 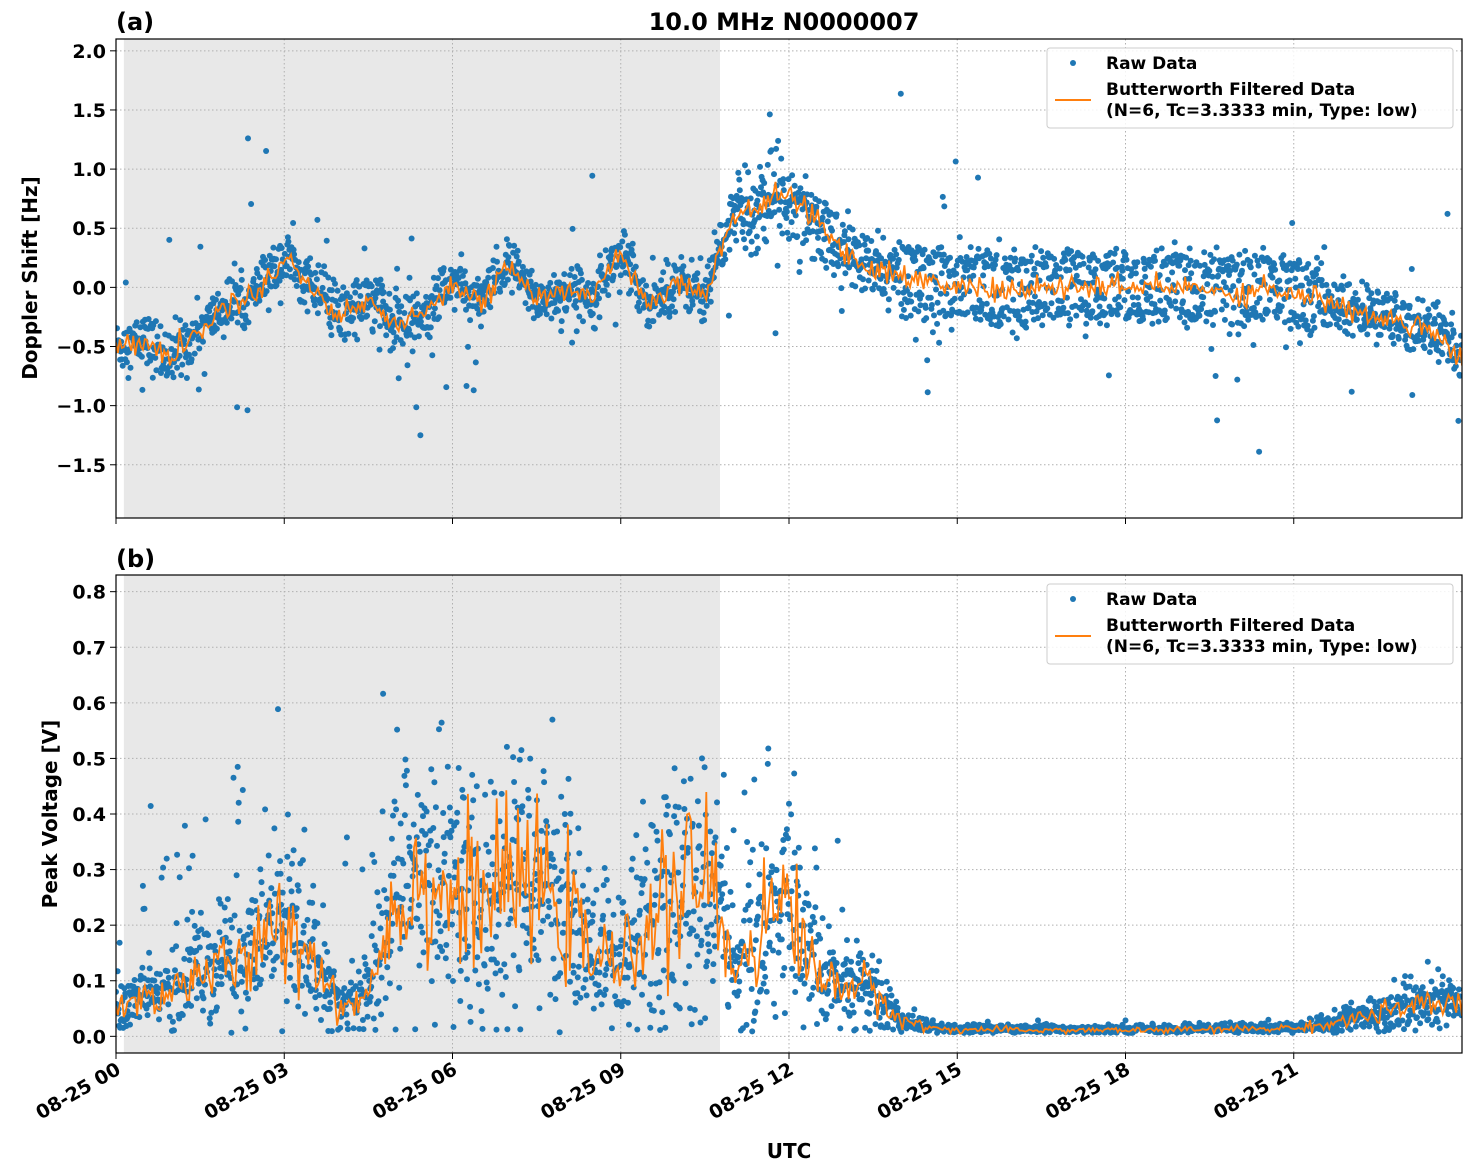 What do you see at coordinates (89, 593) in the screenshot?
I see `y-tick-label: 0.8` at bounding box center [89, 593].